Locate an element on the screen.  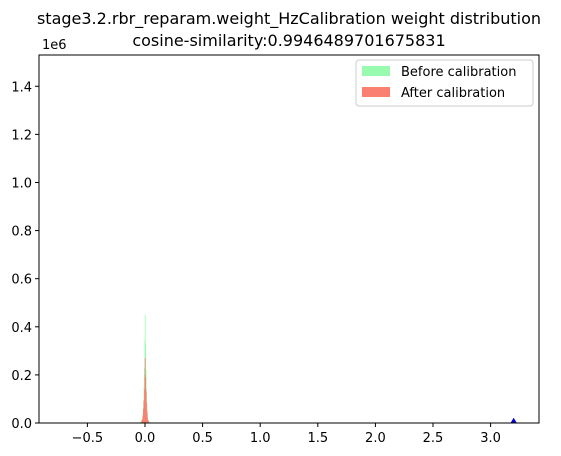
y-tick-label: 1.2 is located at coordinates (21, 135).